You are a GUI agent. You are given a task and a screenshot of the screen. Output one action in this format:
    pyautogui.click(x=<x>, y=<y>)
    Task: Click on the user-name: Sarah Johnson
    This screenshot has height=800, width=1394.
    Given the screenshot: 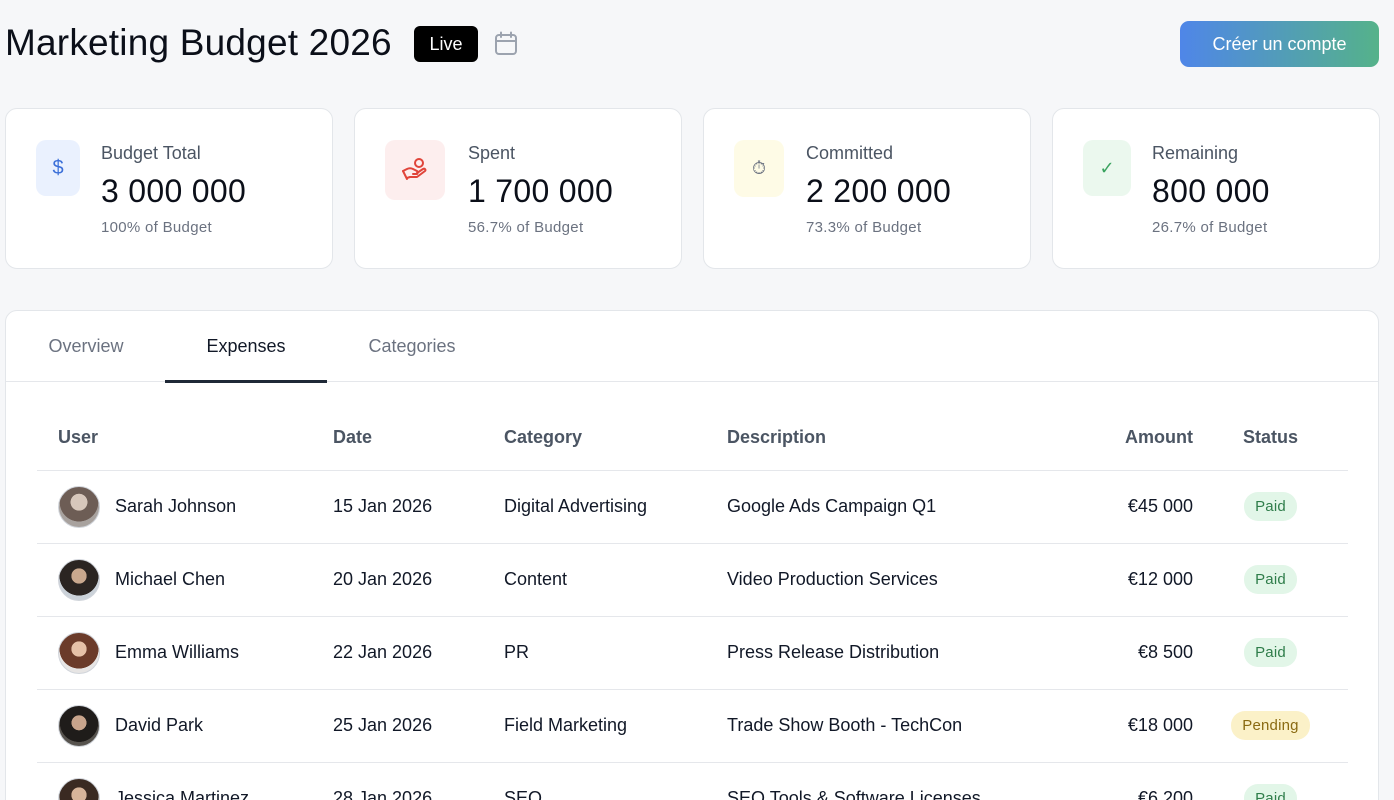 What is the action you would take?
    pyautogui.click(x=176, y=506)
    